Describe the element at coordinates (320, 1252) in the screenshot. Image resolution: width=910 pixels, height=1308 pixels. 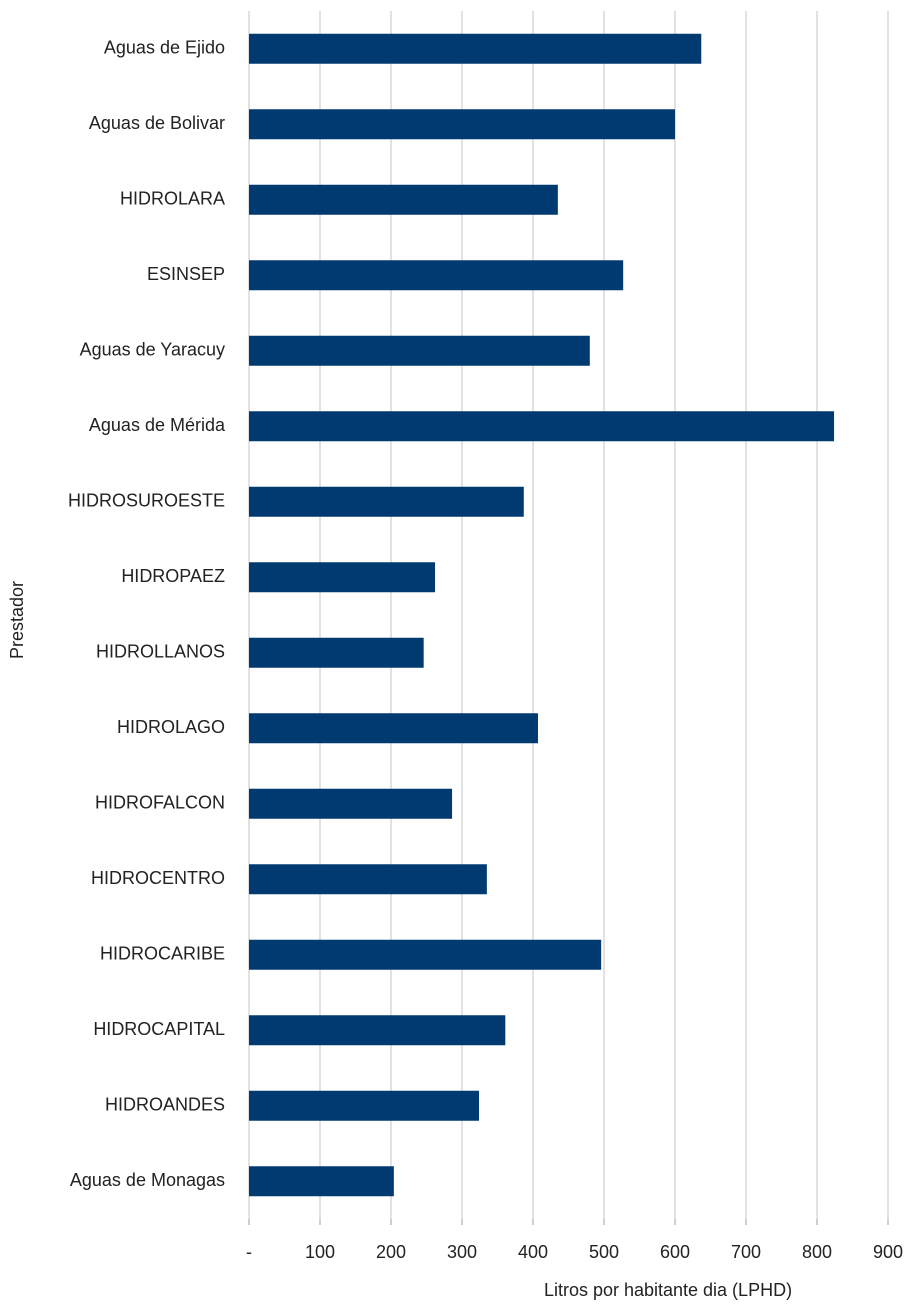
I see `x-tick-label: 100` at that location.